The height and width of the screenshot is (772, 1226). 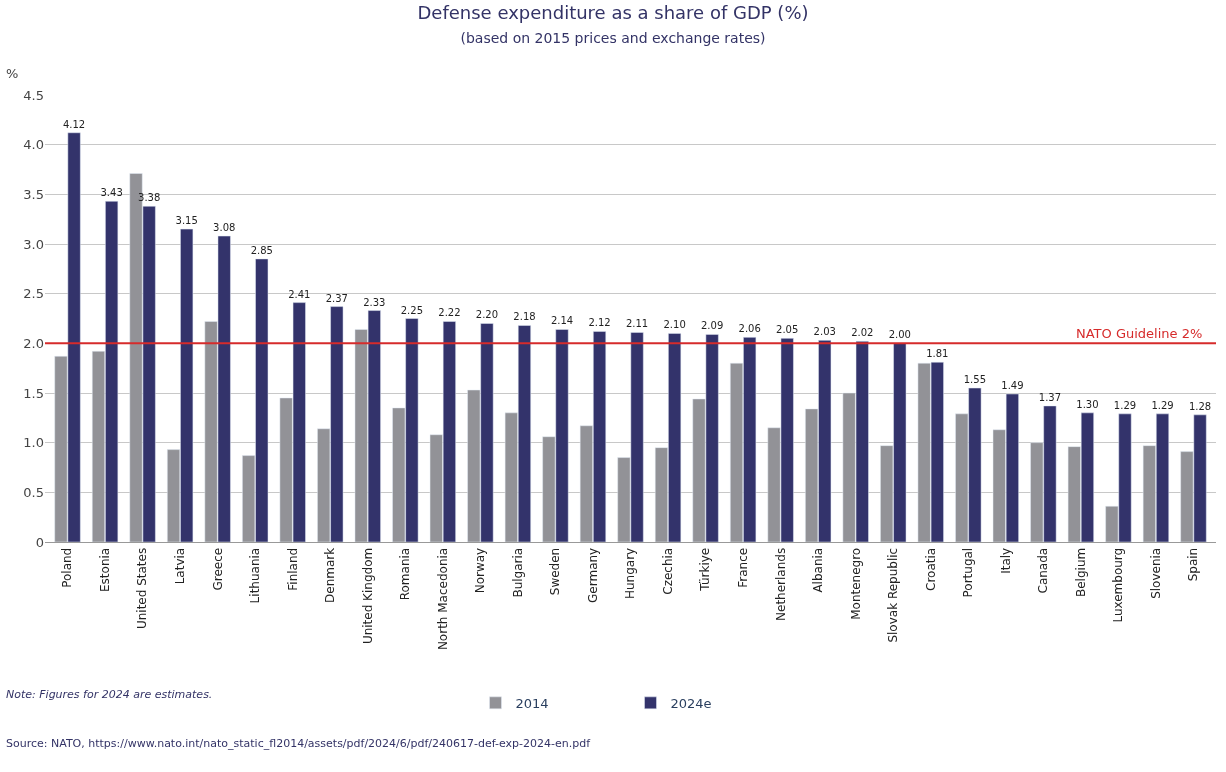 I want to click on x-tick-label: Belgium, so click(x=1080, y=572).